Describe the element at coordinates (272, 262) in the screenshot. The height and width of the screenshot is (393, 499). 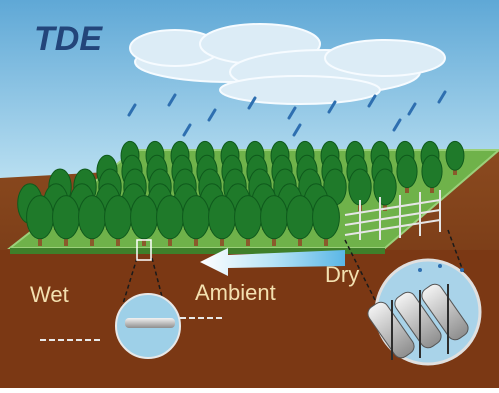
I see `ambient-arrow` at that location.